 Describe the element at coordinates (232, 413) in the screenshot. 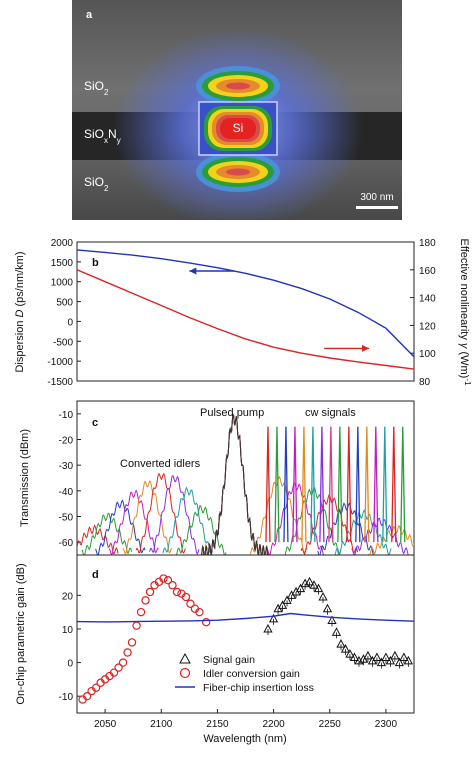

I see `annotation-pulsed-pump: Pulsed pump` at that location.